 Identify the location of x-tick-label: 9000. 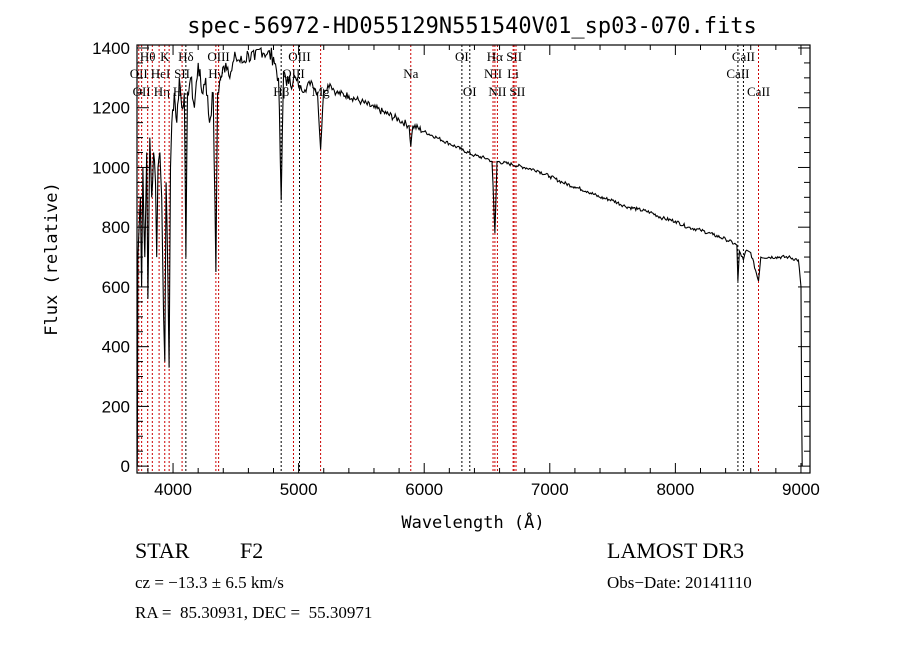
(801, 489).